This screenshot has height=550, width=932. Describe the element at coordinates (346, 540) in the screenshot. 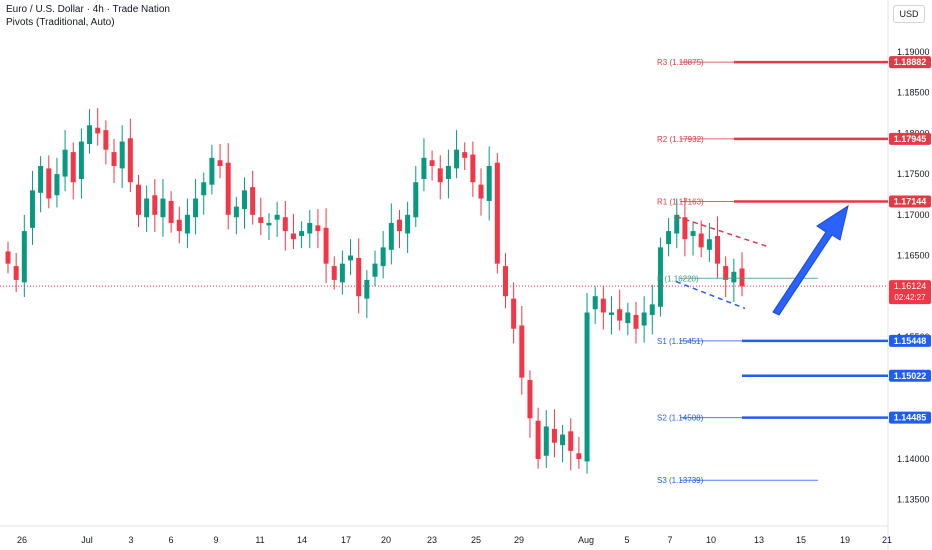

I see `x-tick-label: 17` at that location.